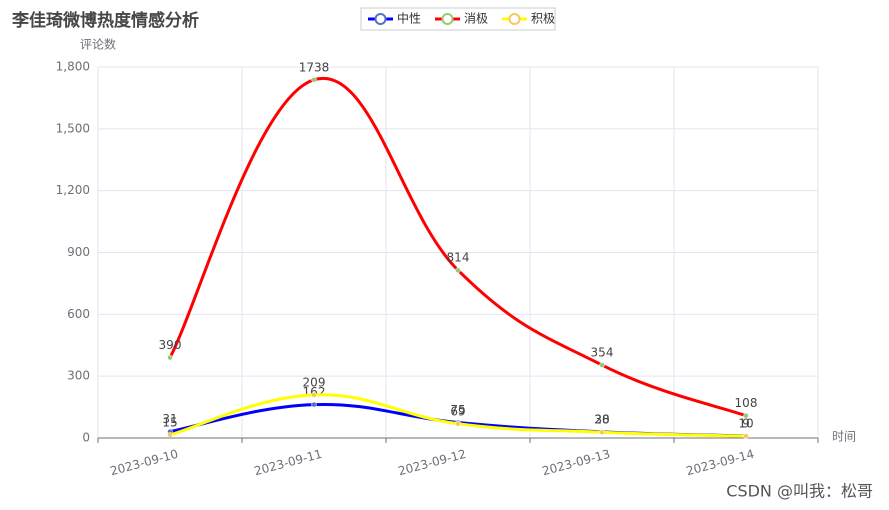 The image size is (889, 510). I want to click on y-tick-label: 1,800, so click(73, 67).